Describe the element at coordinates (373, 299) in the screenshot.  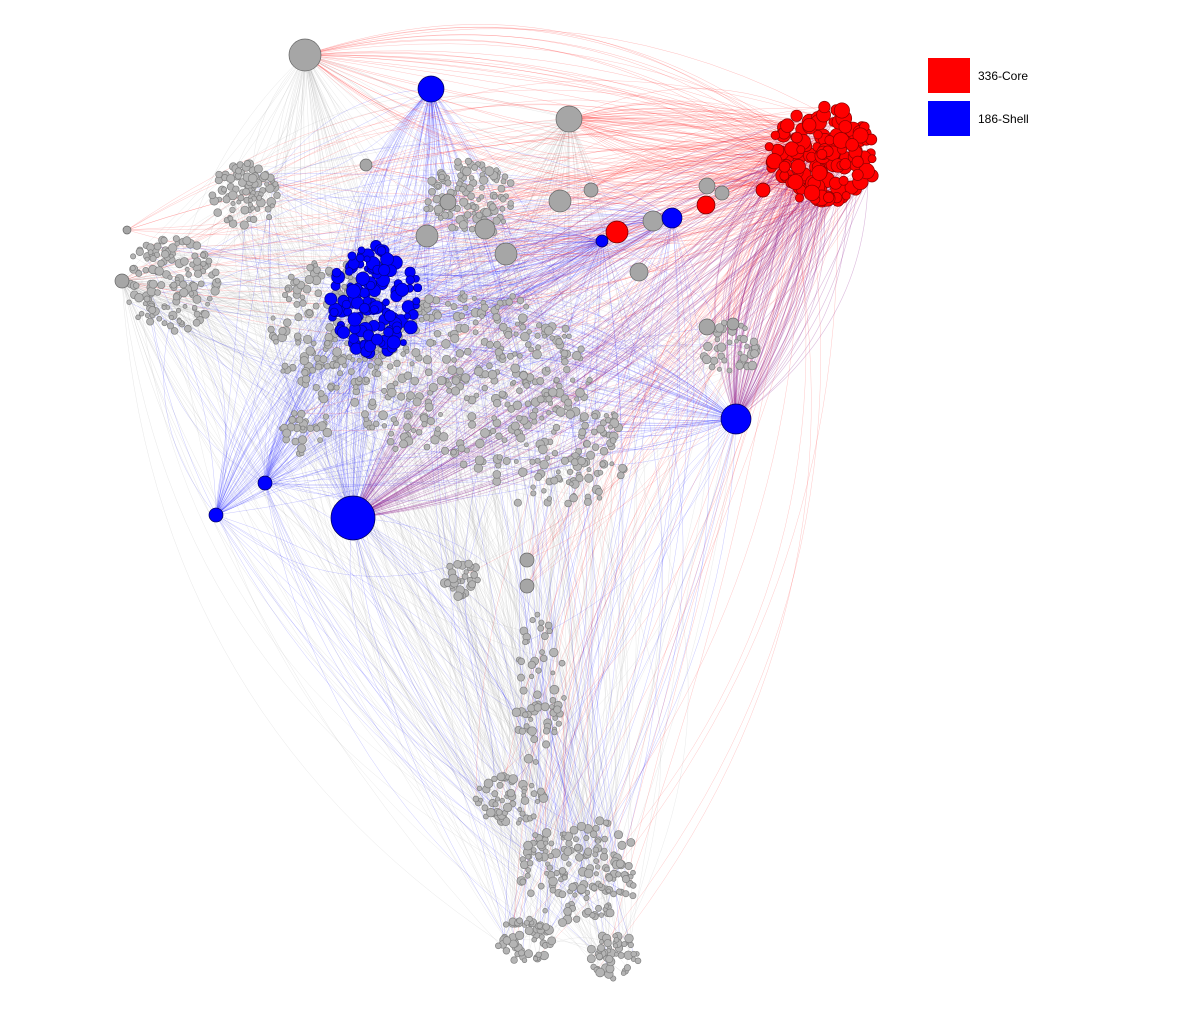
I see `shell-node-cluster` at that location.